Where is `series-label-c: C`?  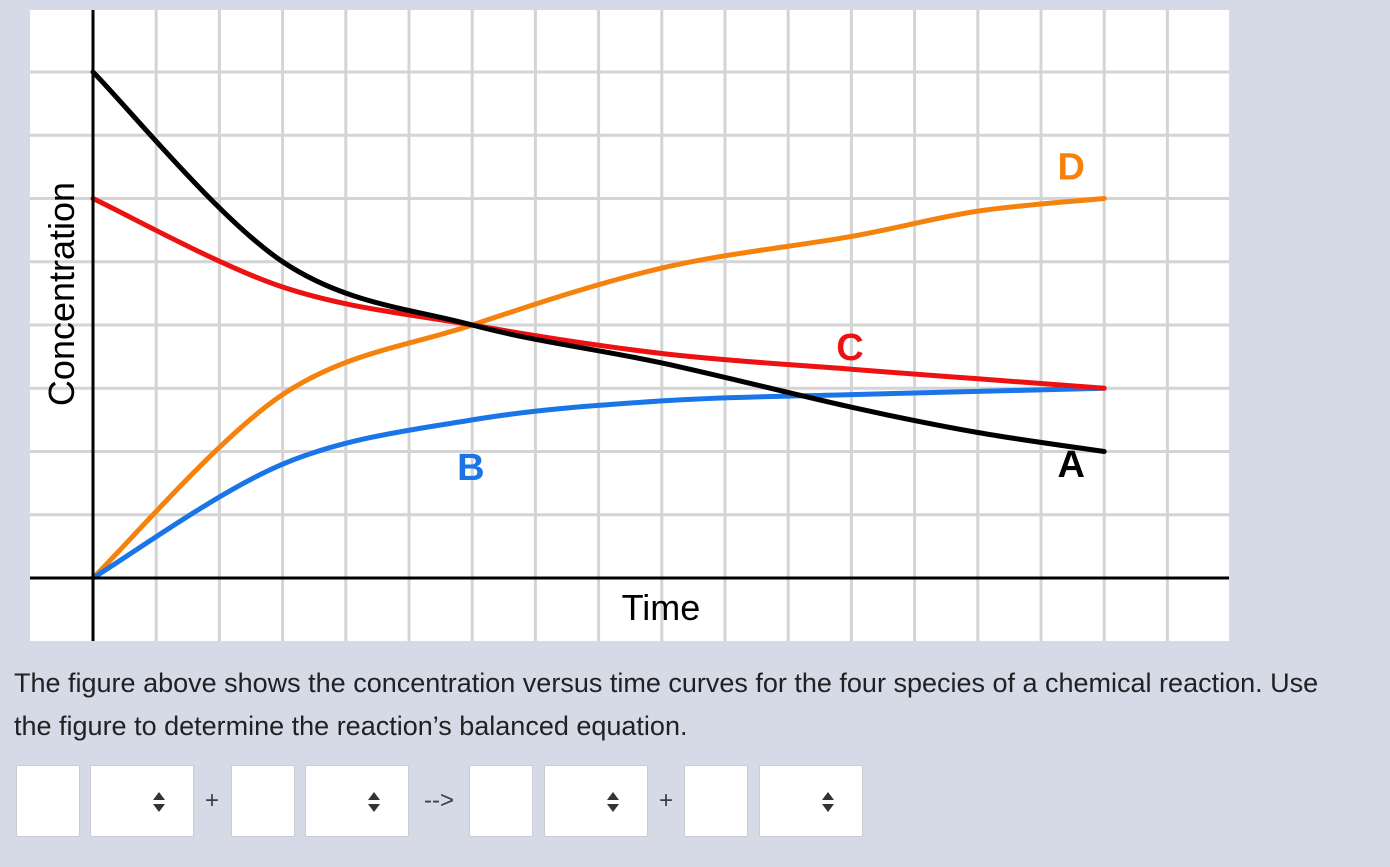
series-label-c: C is located at coordinates (849, 348).